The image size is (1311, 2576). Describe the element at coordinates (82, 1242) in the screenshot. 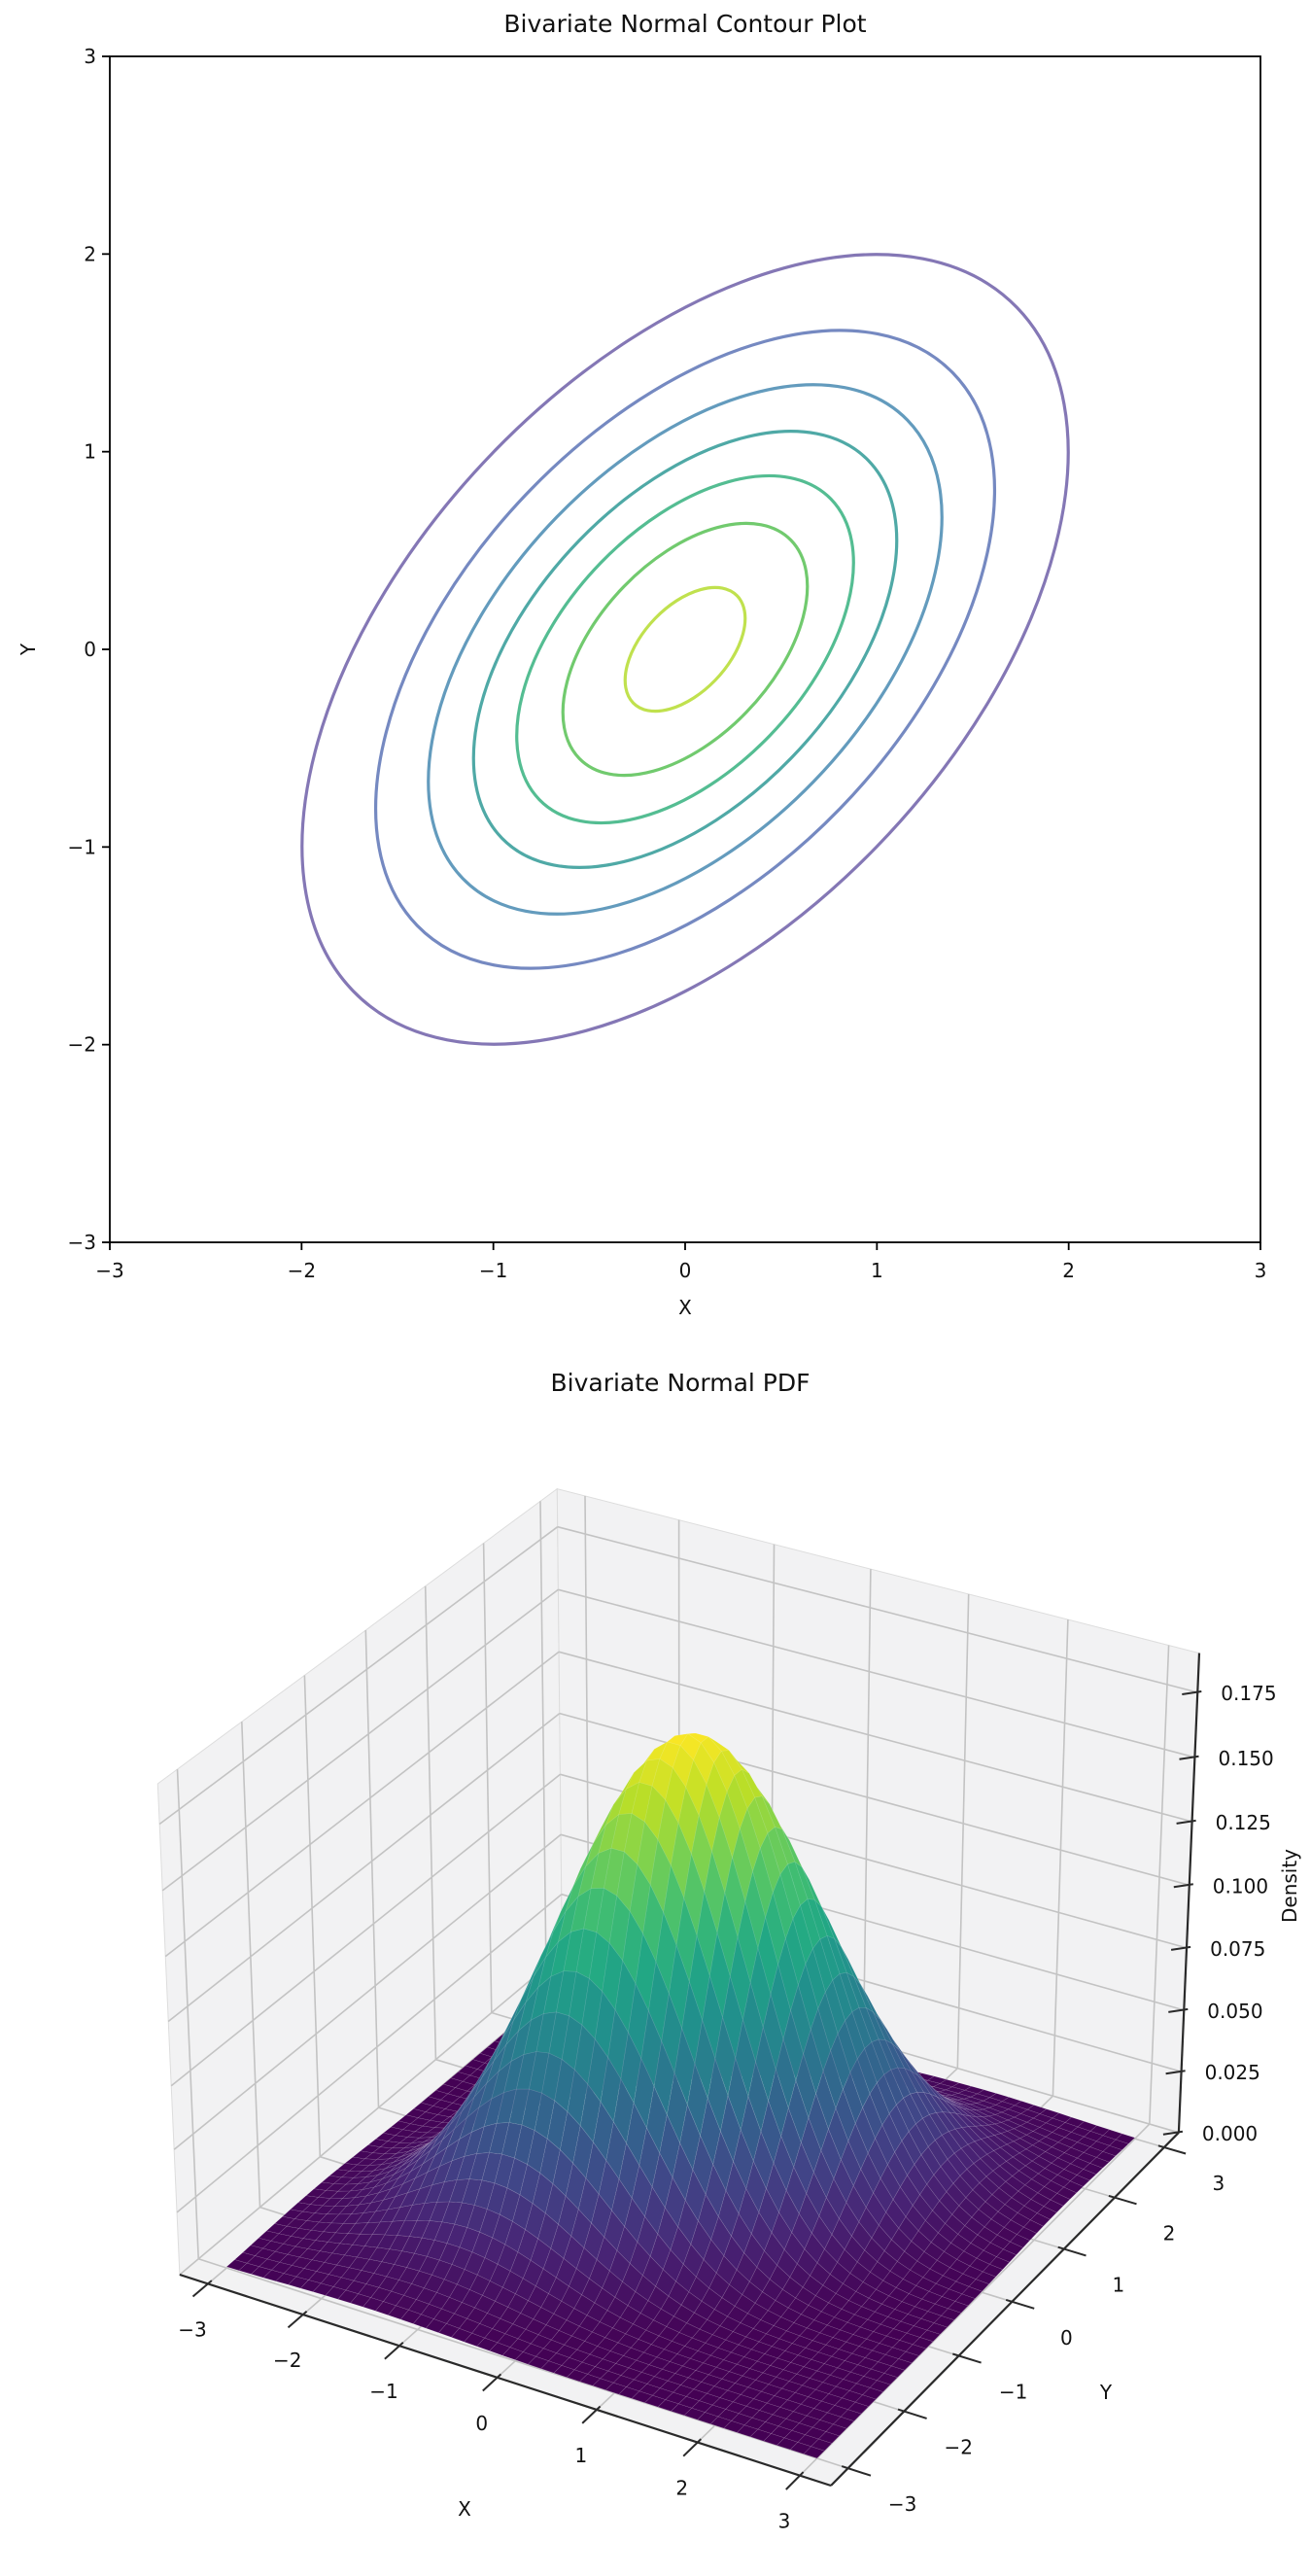

I see `y-tick-label: −3` at that location.